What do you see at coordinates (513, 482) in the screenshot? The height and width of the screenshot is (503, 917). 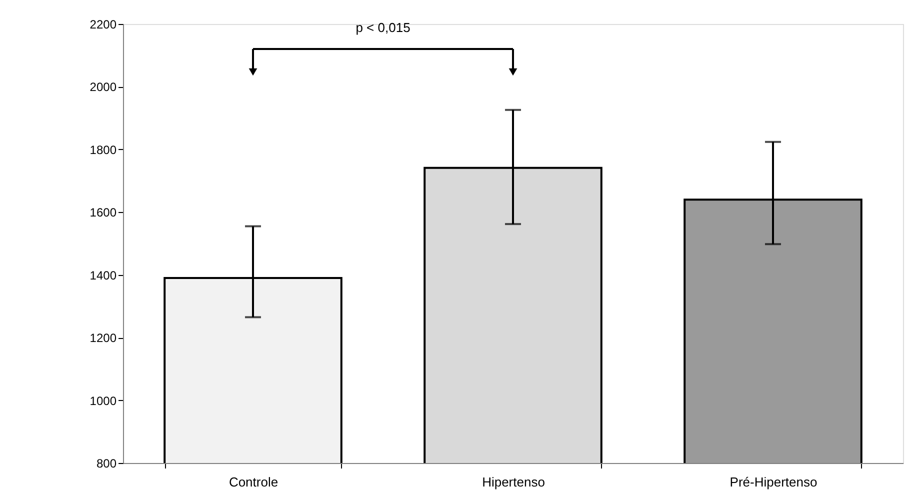 I see `x-tick-label: Hipertenso` at bounding box center [513, 482].